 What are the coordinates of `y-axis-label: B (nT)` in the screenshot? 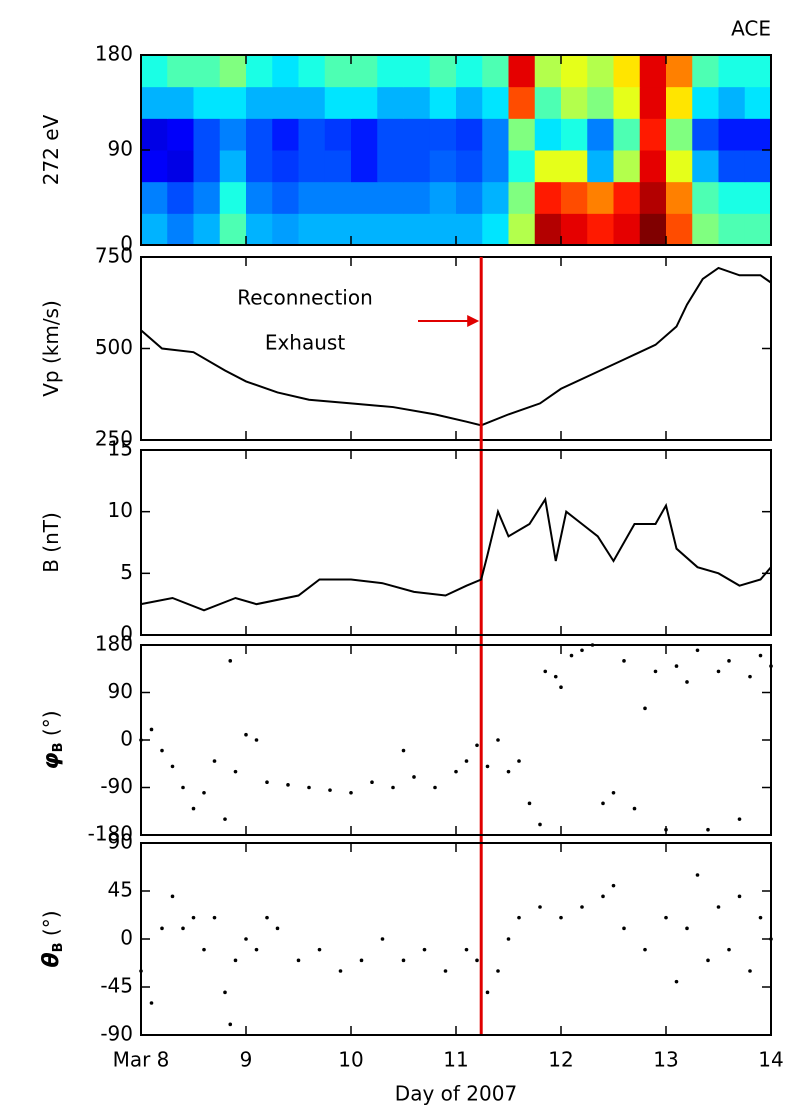 It's located at (51, 542).